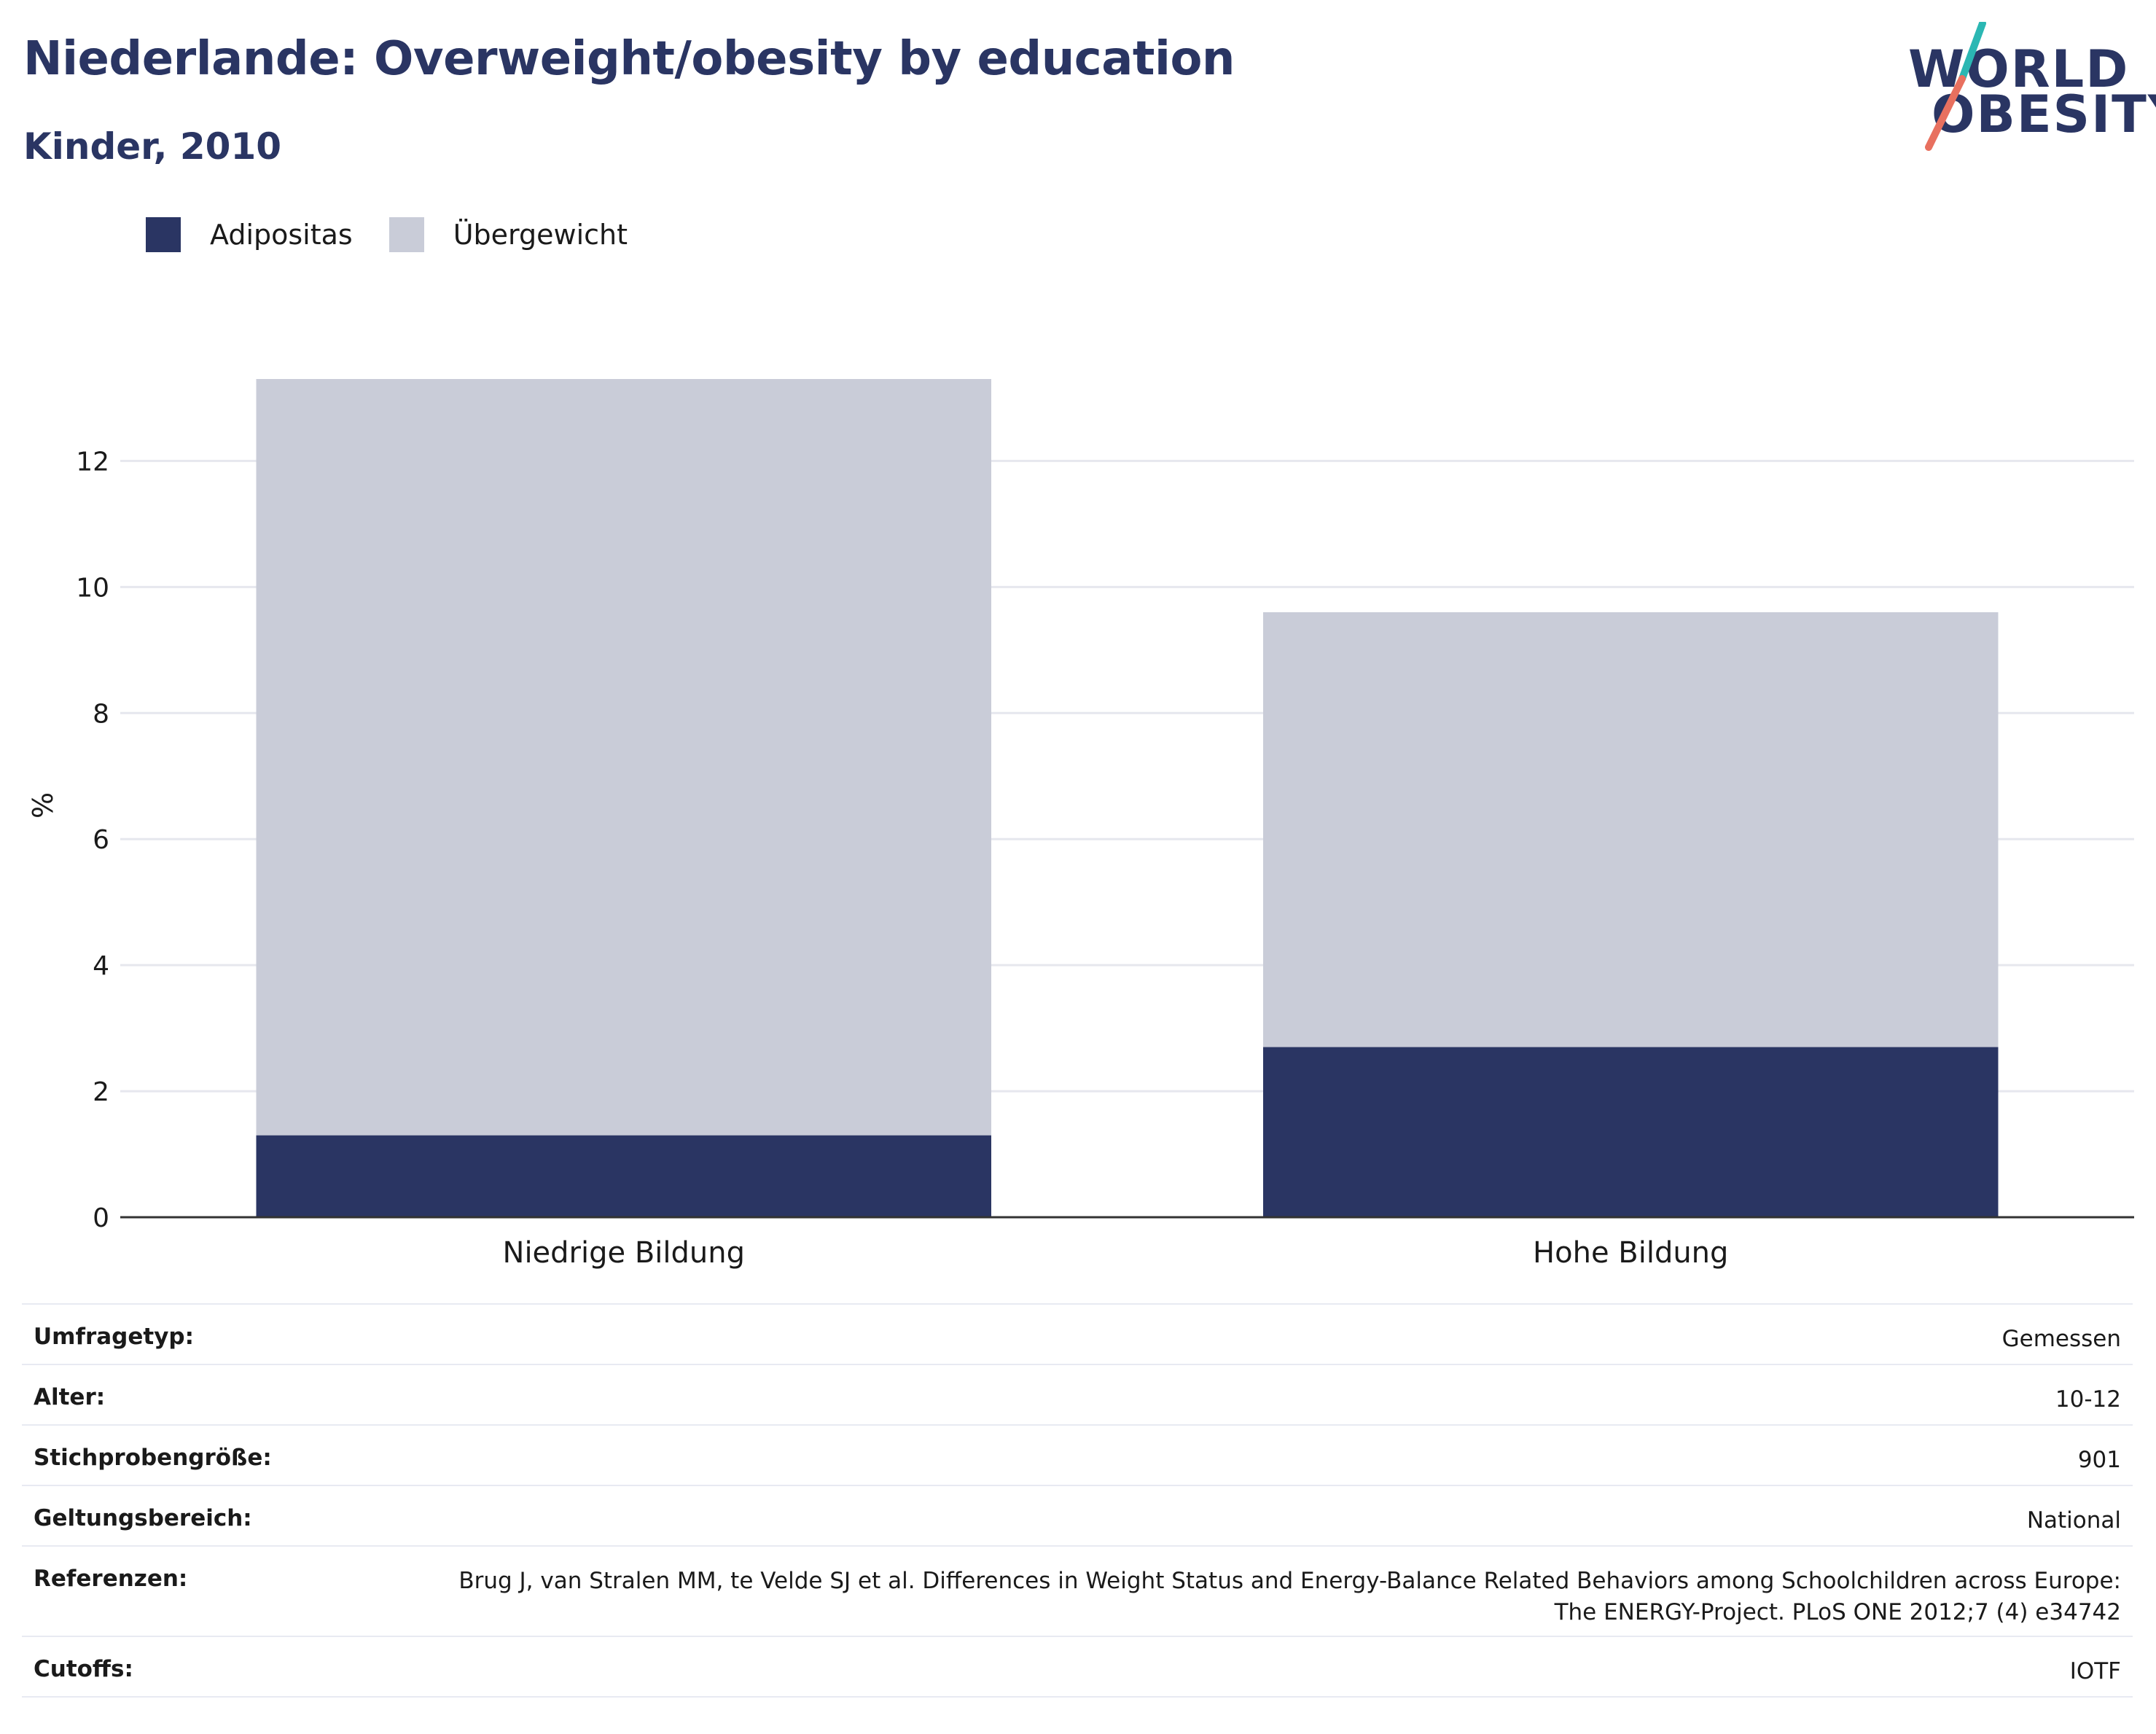 The width and height of the screenshot is (2156, 1734). Describe the element at coordinates (1077, 1666) in the screenshot. I see `info-row: Cutoffs: IOTF` at that location.